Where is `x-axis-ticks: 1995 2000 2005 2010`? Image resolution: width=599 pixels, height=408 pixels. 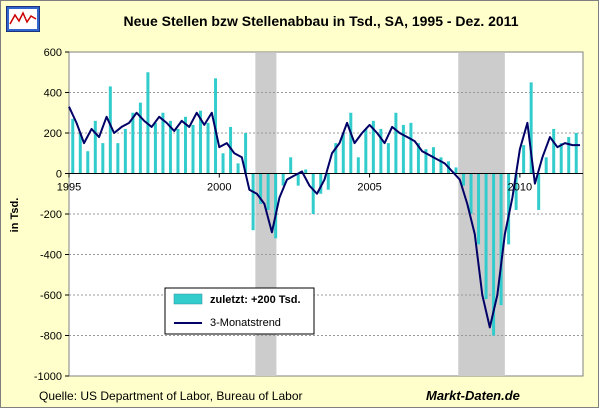
x-axis-ticks: 1995 2000 2005 2010 is located at coordinates (294, 183).